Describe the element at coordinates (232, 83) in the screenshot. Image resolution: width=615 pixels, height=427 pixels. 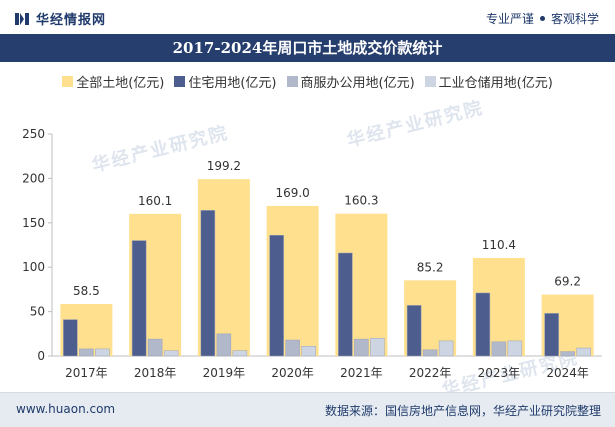
I see `legend-label-residential: 住宅用地(亿元)` at that location.